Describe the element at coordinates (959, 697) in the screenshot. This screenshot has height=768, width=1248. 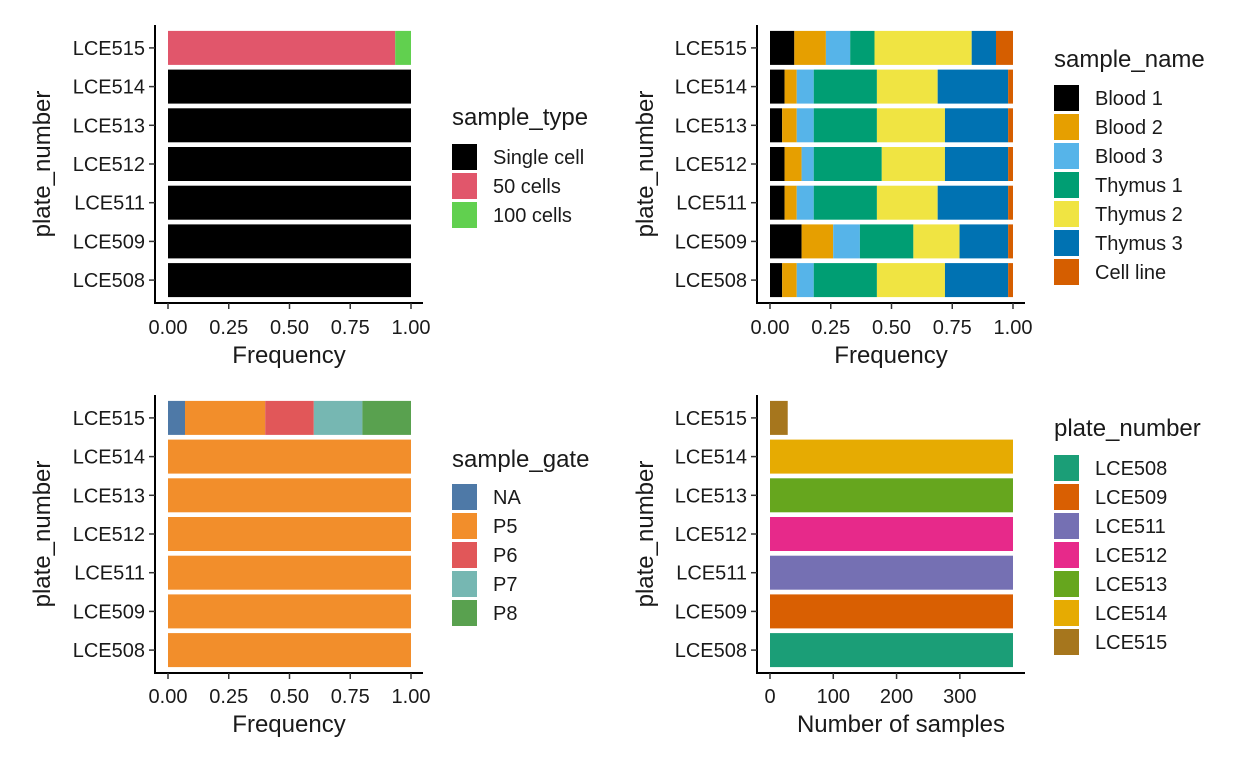
I see `x-tick-label: 300` at that location.